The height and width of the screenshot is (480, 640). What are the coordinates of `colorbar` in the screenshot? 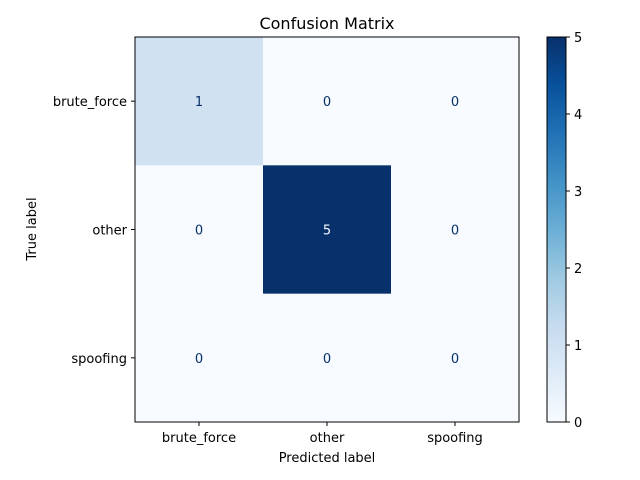 It's located at (556, 229).